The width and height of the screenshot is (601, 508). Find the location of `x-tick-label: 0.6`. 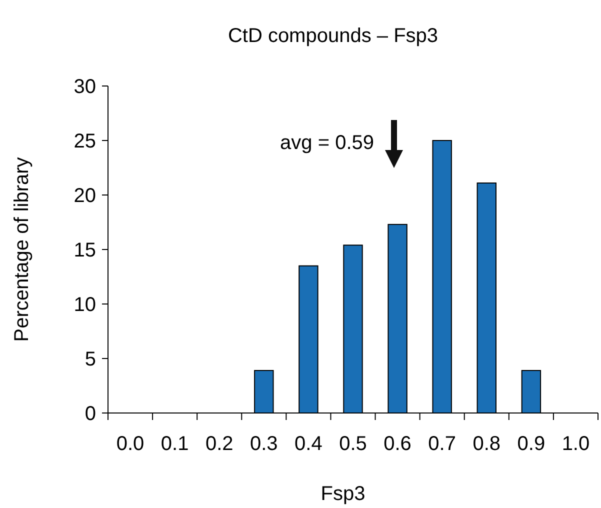

x-tick-label: 0.6 is located at coordinates (398, 444).